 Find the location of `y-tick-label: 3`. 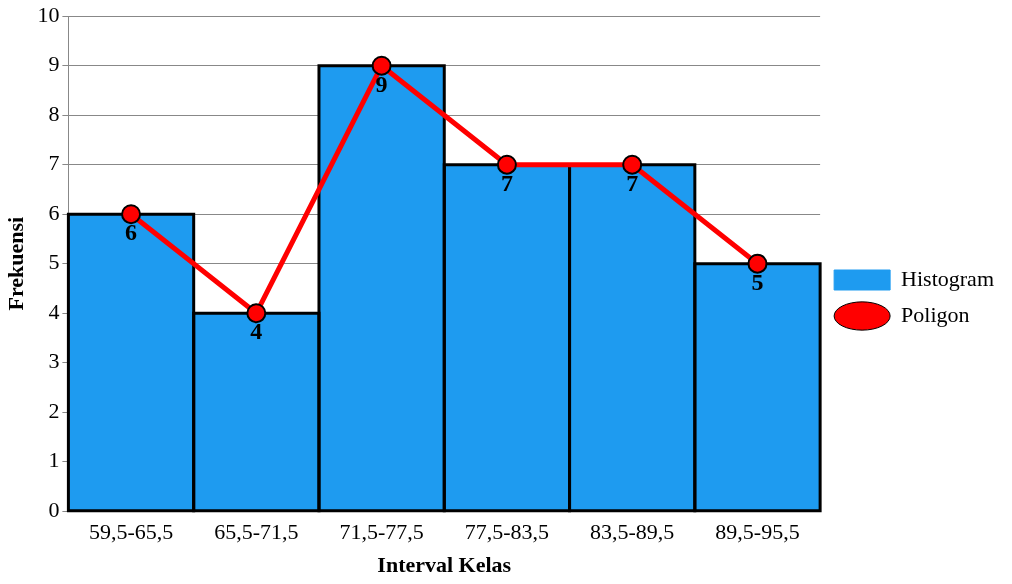

y-tick-label: 3 is located at coordinates (54, 361).